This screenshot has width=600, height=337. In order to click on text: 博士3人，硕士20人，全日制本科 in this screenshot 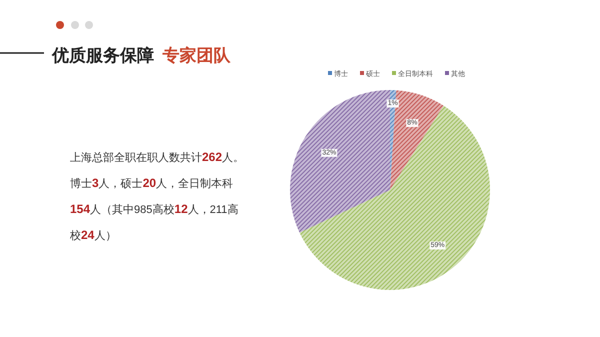, I will do `click(152, 183)`.